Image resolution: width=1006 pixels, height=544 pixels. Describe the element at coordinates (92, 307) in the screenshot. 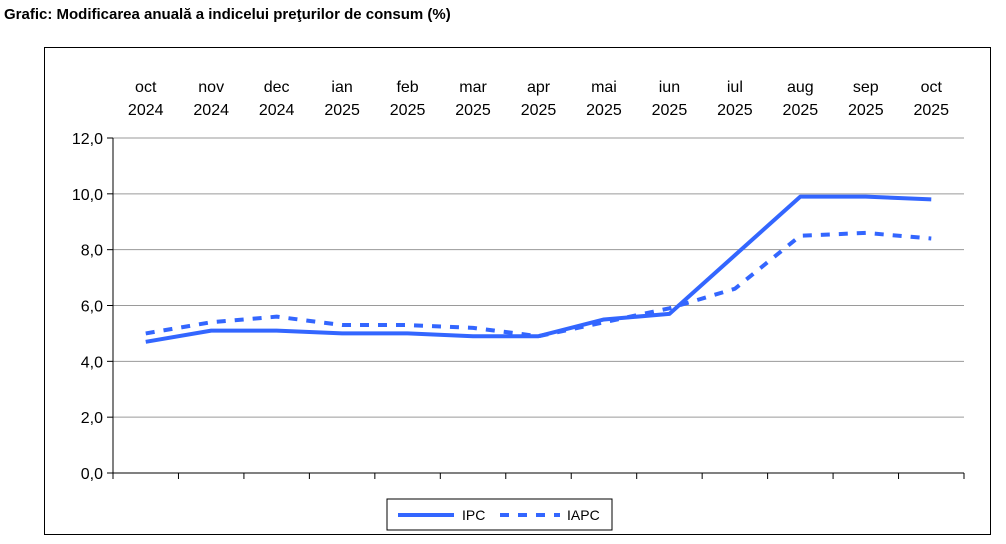

I see `y-tick-label: 6,0` at that location.